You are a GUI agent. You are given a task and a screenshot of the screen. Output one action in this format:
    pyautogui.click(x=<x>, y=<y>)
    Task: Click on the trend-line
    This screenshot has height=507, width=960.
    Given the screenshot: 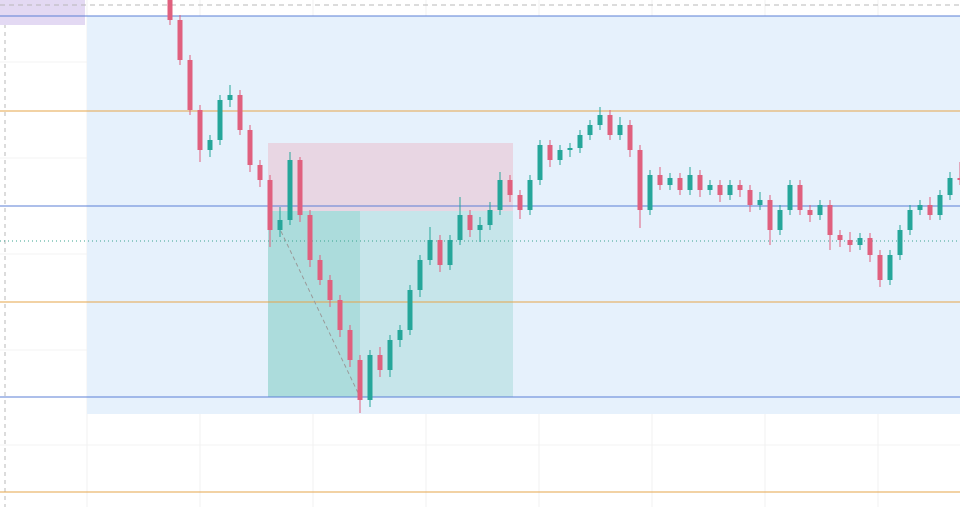 What is the action you would take?
    pyautogui.click(x=319, y=311)
    